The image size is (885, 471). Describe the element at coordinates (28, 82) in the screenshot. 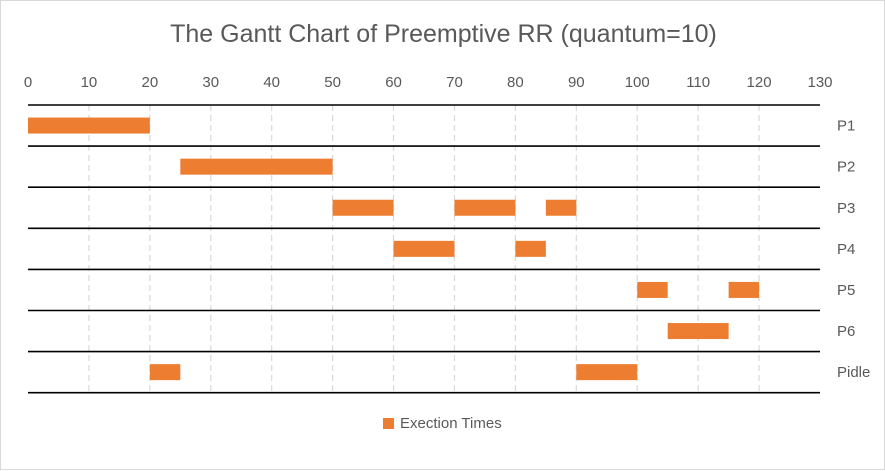

I see `x-tick-label: 0` at that location.